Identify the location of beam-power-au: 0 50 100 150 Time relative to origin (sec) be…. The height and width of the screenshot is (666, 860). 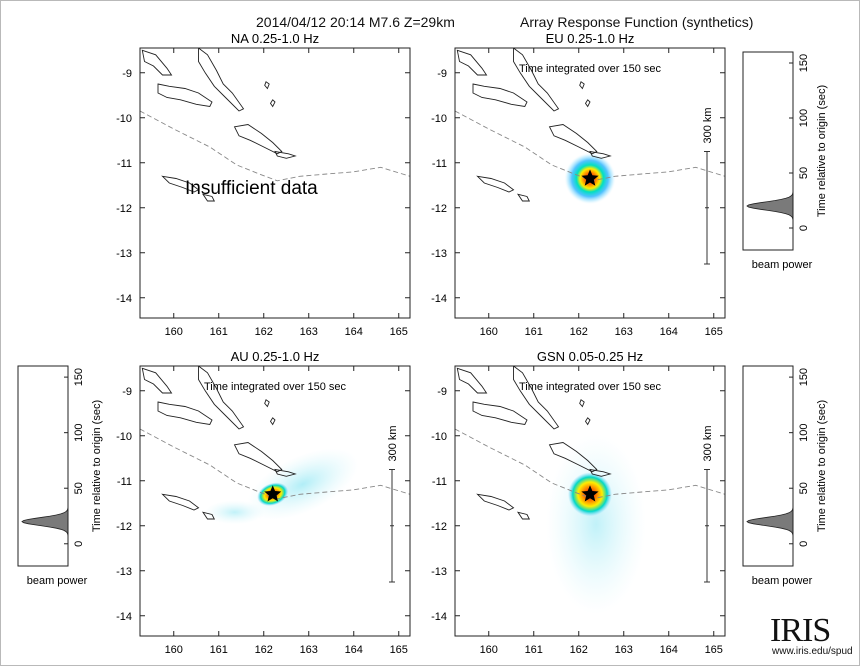
(60, 476).